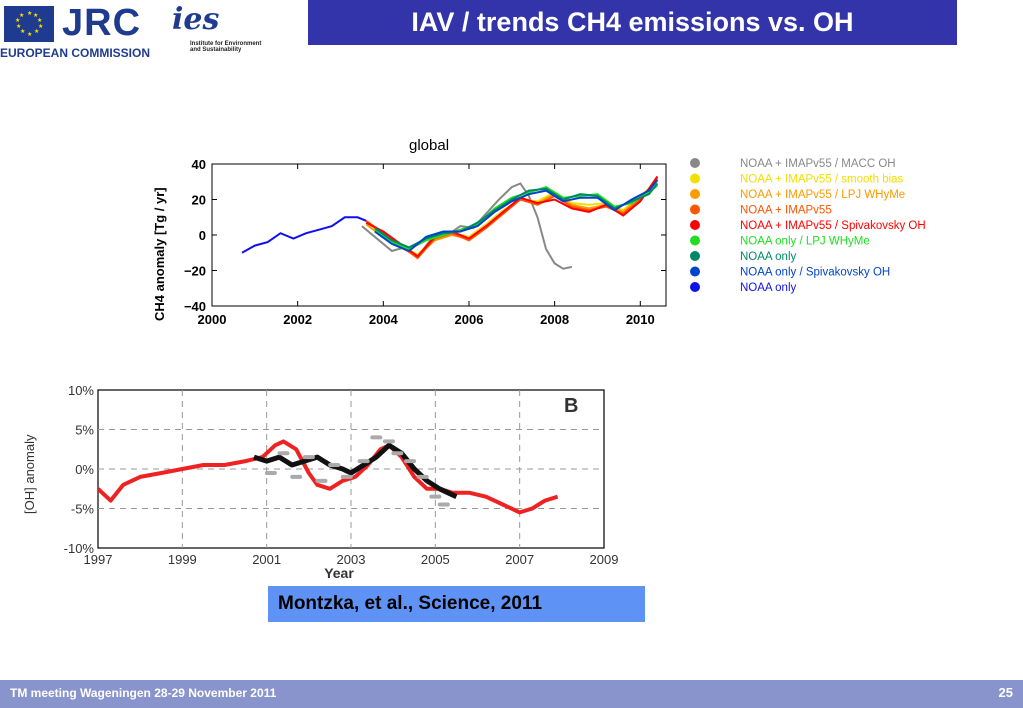 The height and width of the screenshot is (708, 1023). I want to click on y-tick-label: 20, so click(199, 200).